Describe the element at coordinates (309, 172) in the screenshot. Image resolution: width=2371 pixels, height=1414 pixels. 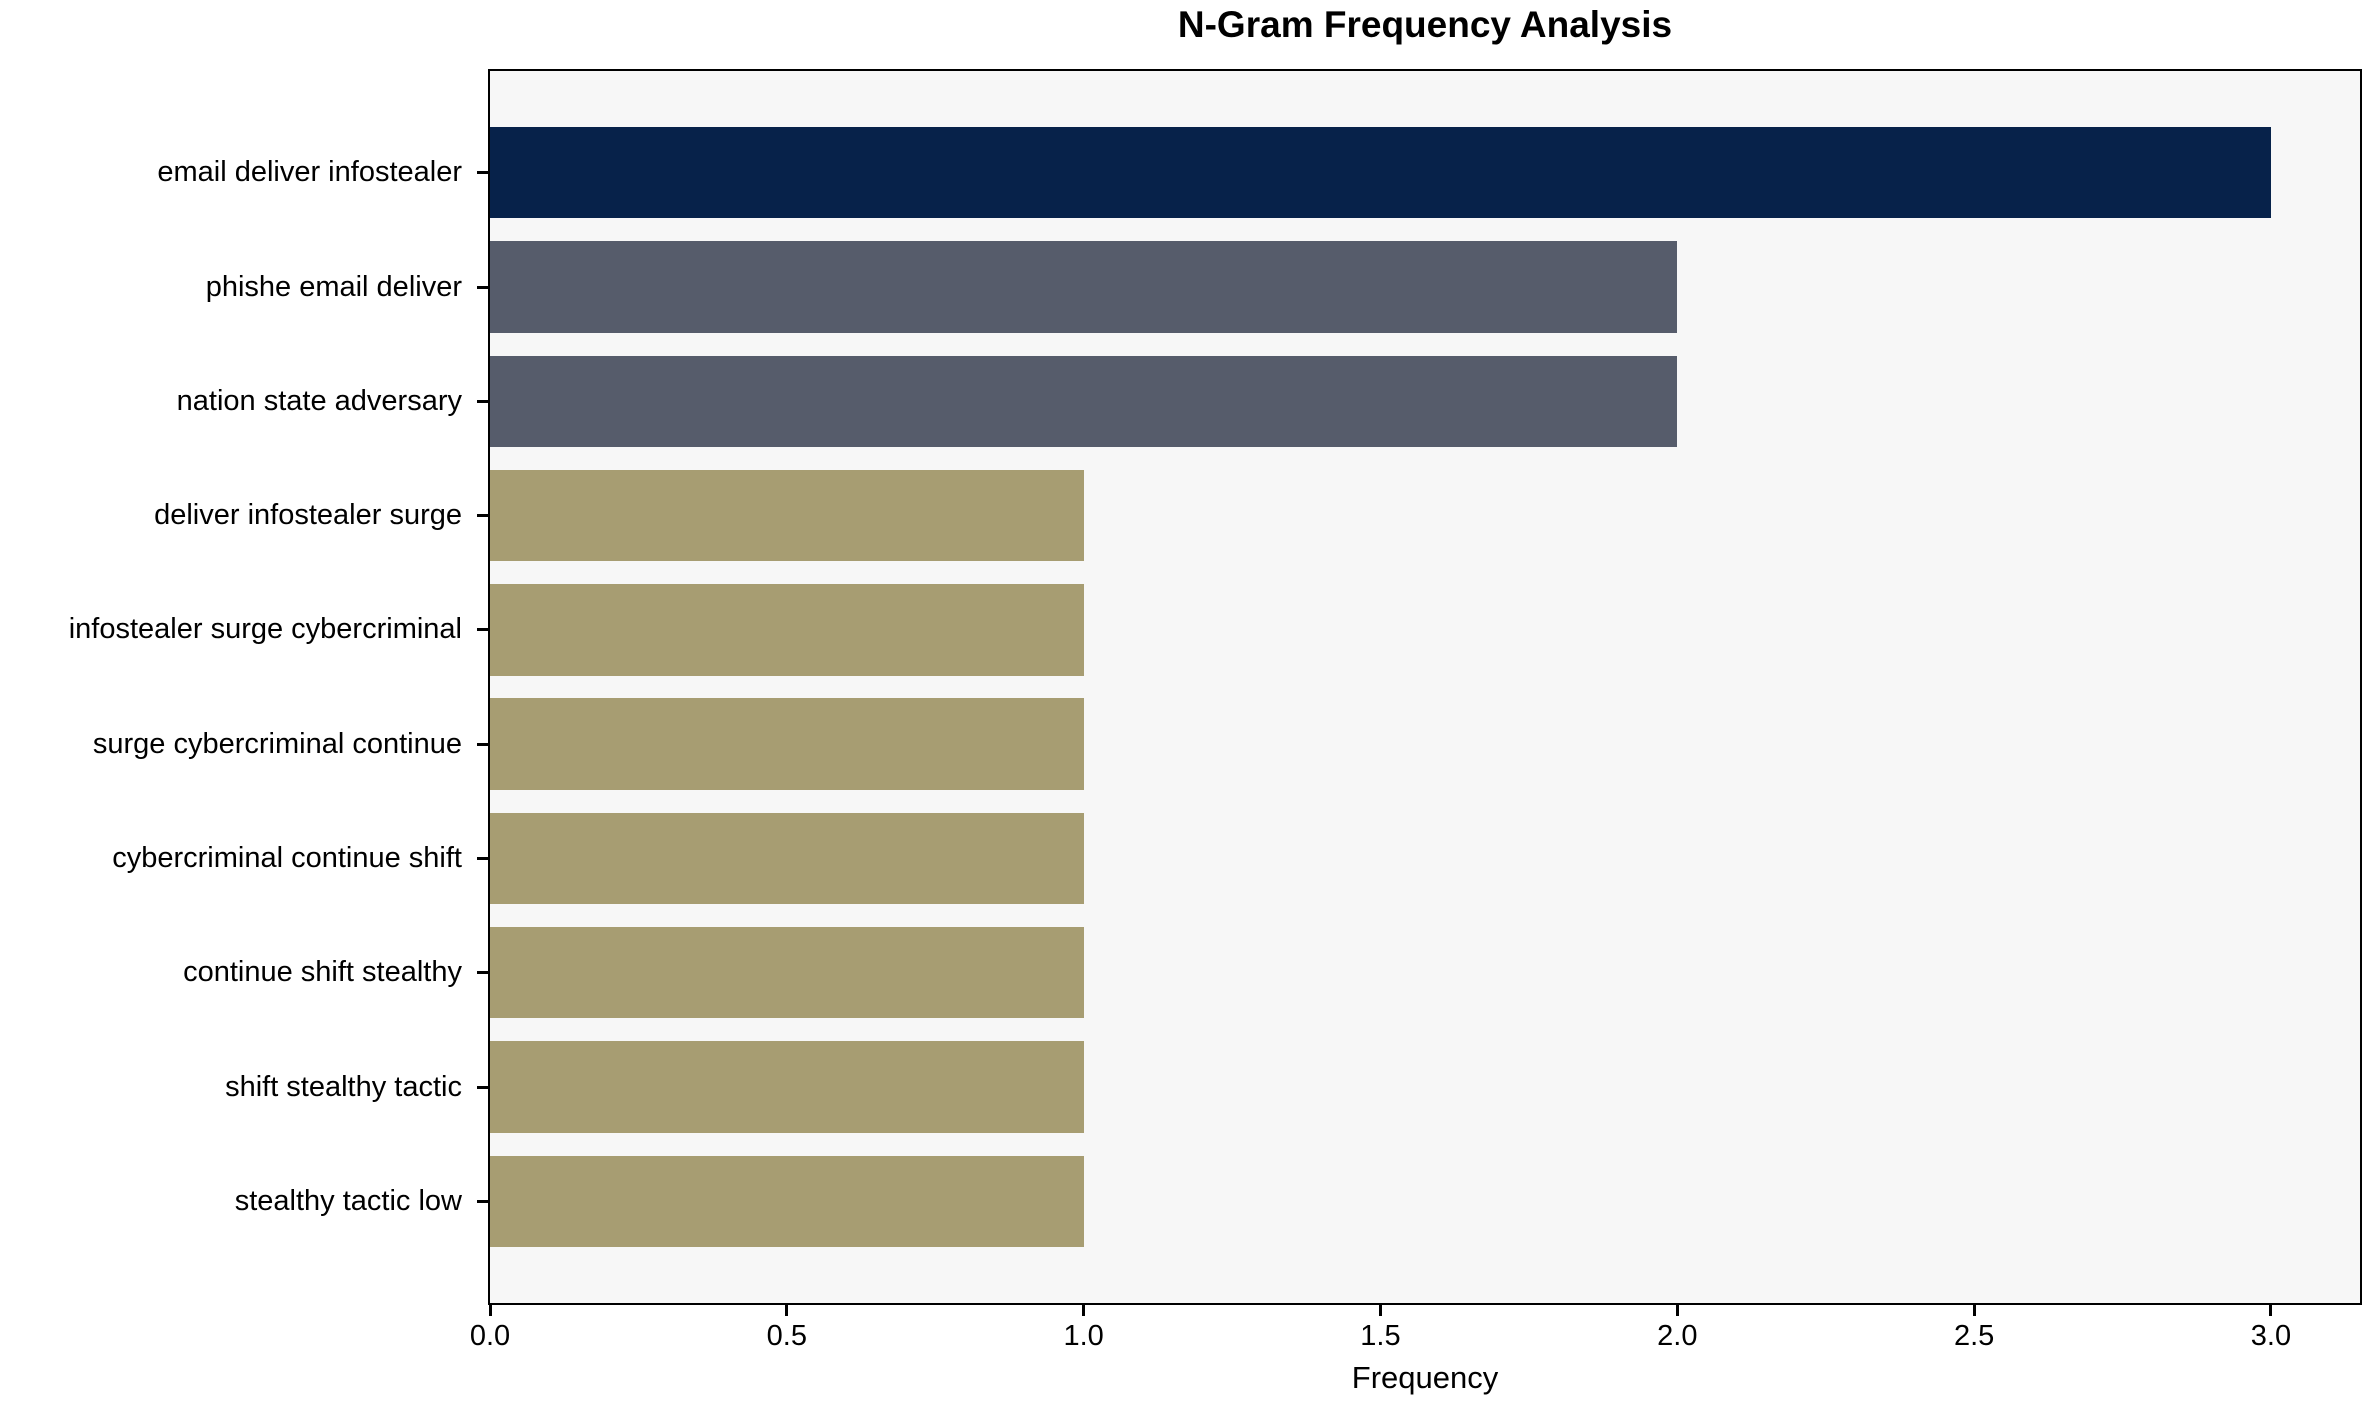
I see `y-category-label: email deliver infostealer` at that location.